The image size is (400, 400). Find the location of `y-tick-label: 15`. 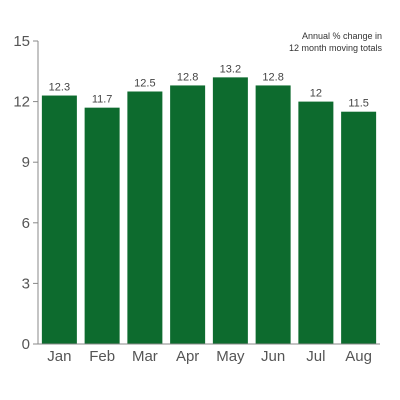

y-tick-label: 15 is located at coordinates (21, 41).